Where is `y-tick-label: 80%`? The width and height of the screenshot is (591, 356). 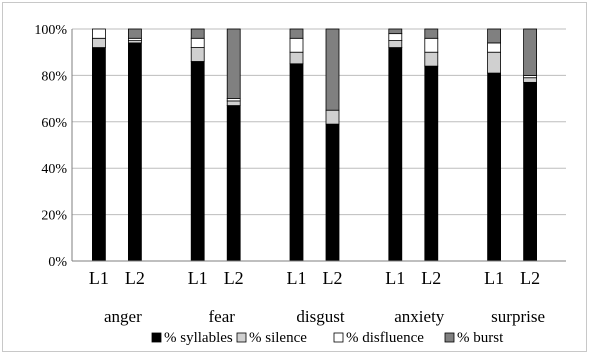
y-tick-label: 80% is located at coordinates (54, 76).